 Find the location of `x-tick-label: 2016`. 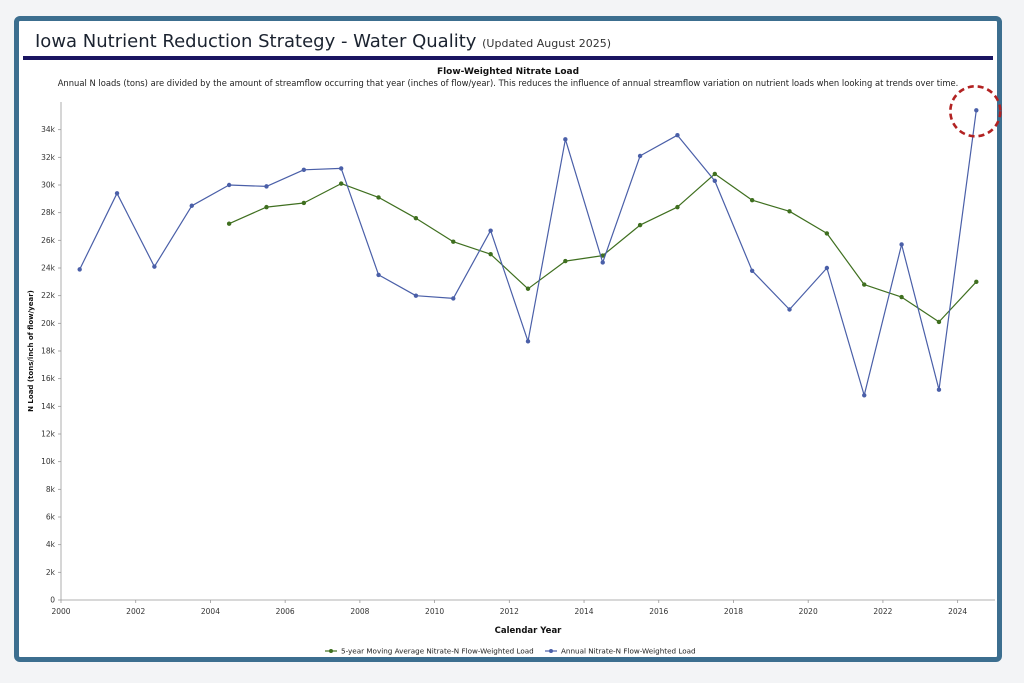

x-tick-label: 2016 is located at coordinates (658, 611).